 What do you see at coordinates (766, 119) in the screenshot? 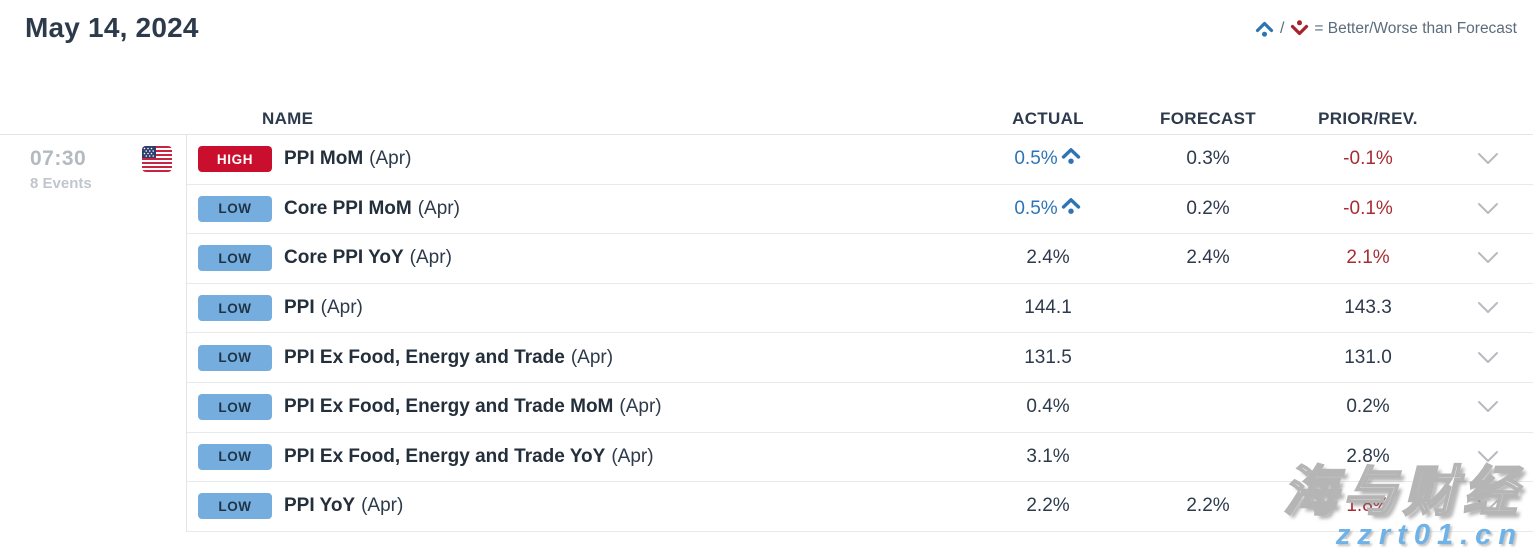
I see `table-header: NAME ACTUAL FORECAST PRIOR/REV.` at bounding box center [766, 119].